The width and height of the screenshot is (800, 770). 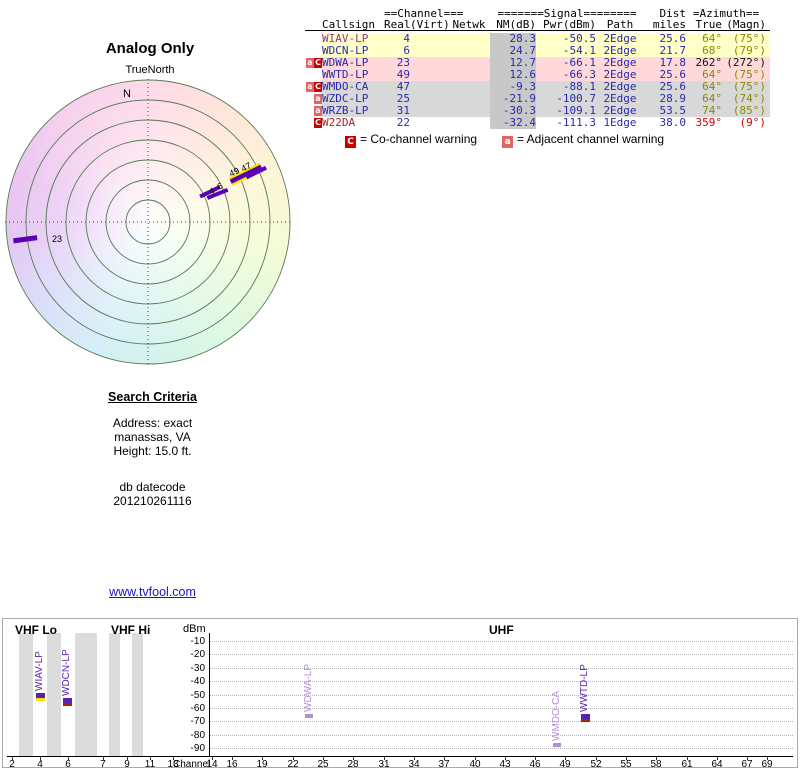 What do you see at coordinates (192, 764) in the screenshot?
I see `x-axis-label: Channel` at bounding box center [192, 764].